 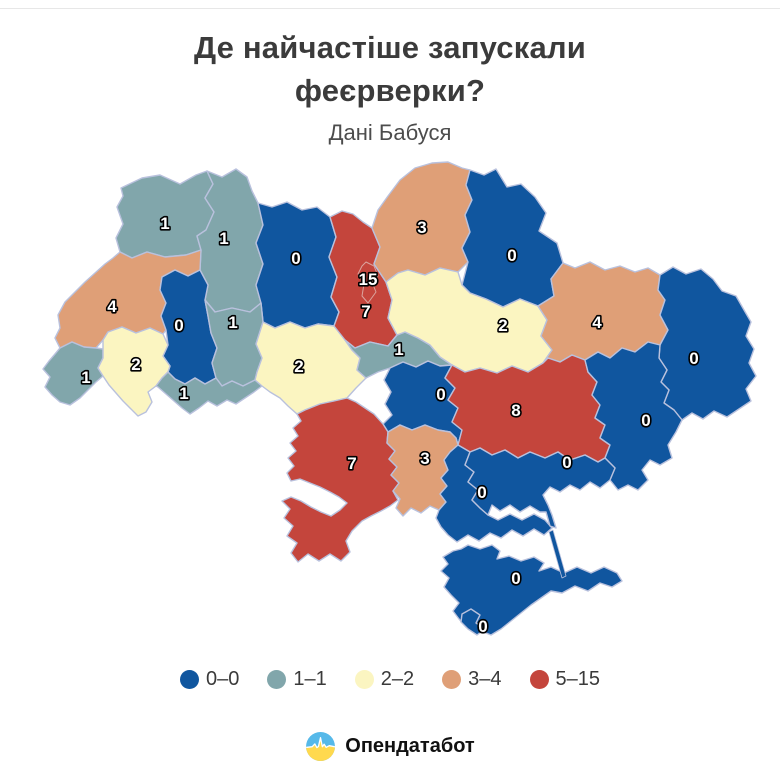 I want to click on region-crimea-value: 0, so click(x=515, y=578).